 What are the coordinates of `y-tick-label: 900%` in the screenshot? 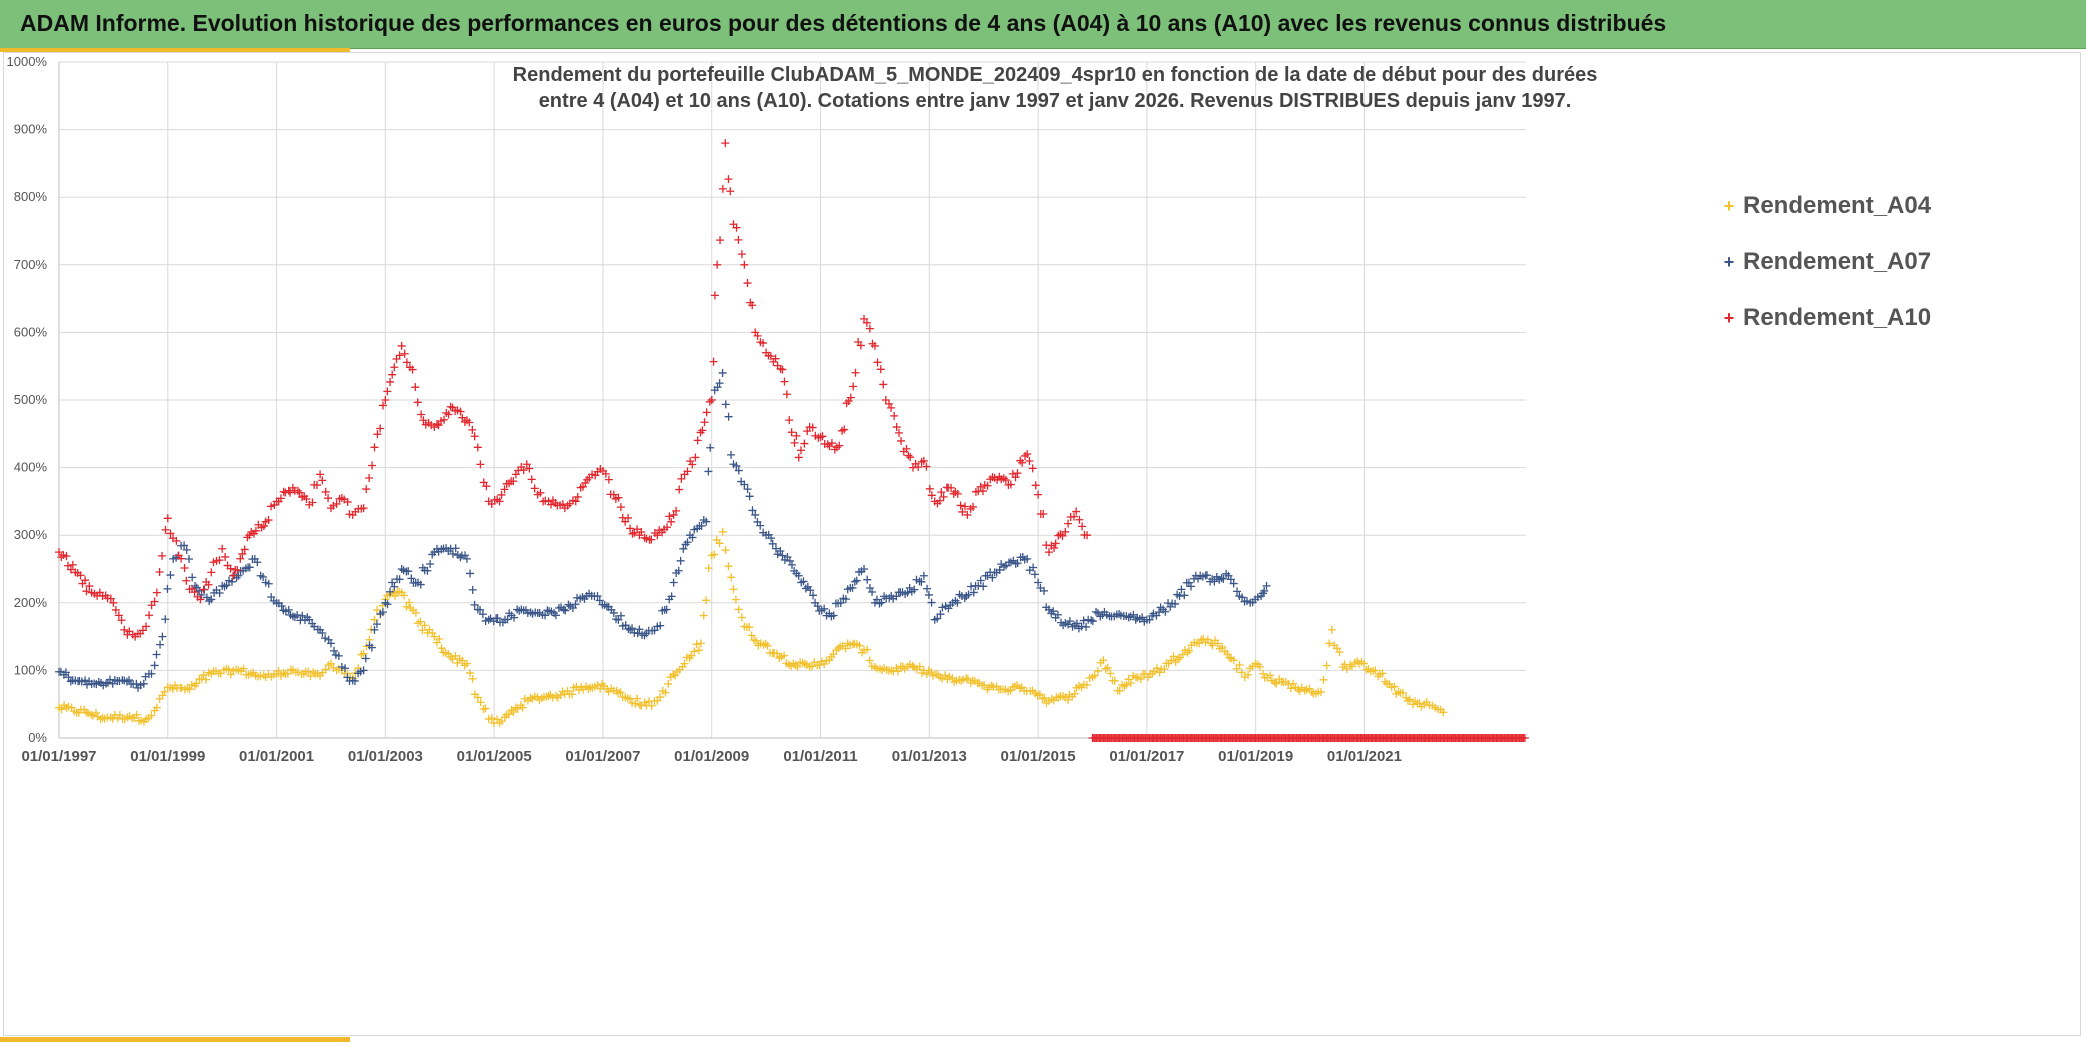 It's located at (31, 129).